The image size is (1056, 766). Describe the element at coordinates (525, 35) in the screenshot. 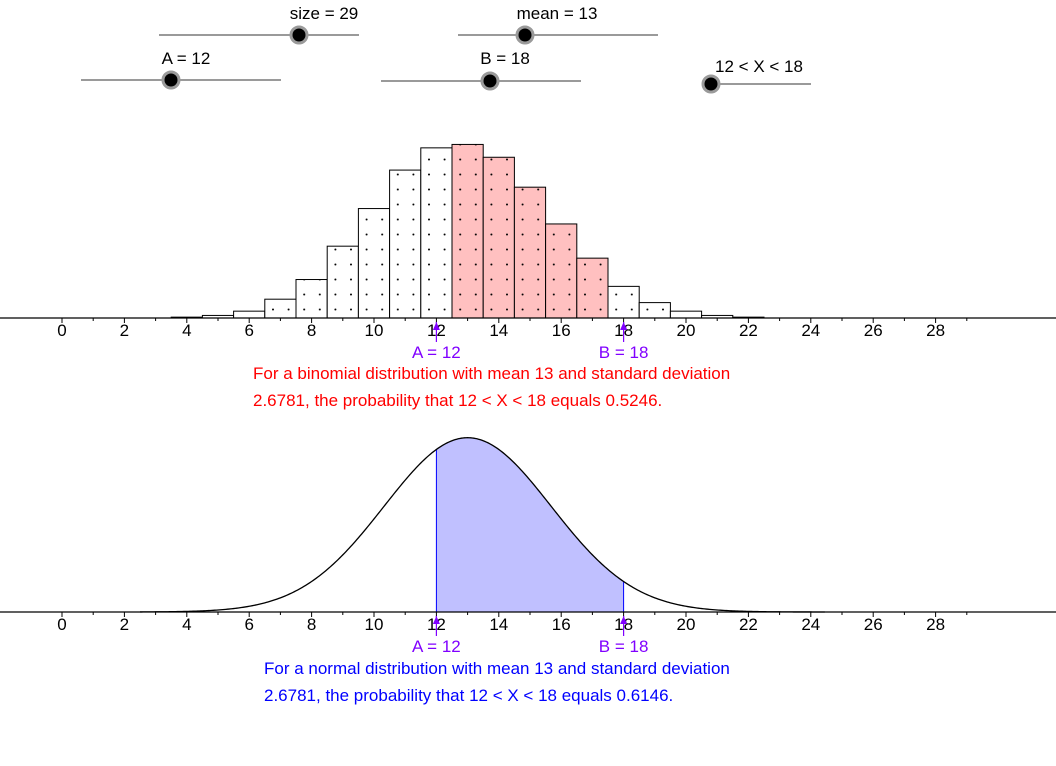

I see `mean-slider-knob` at that location.